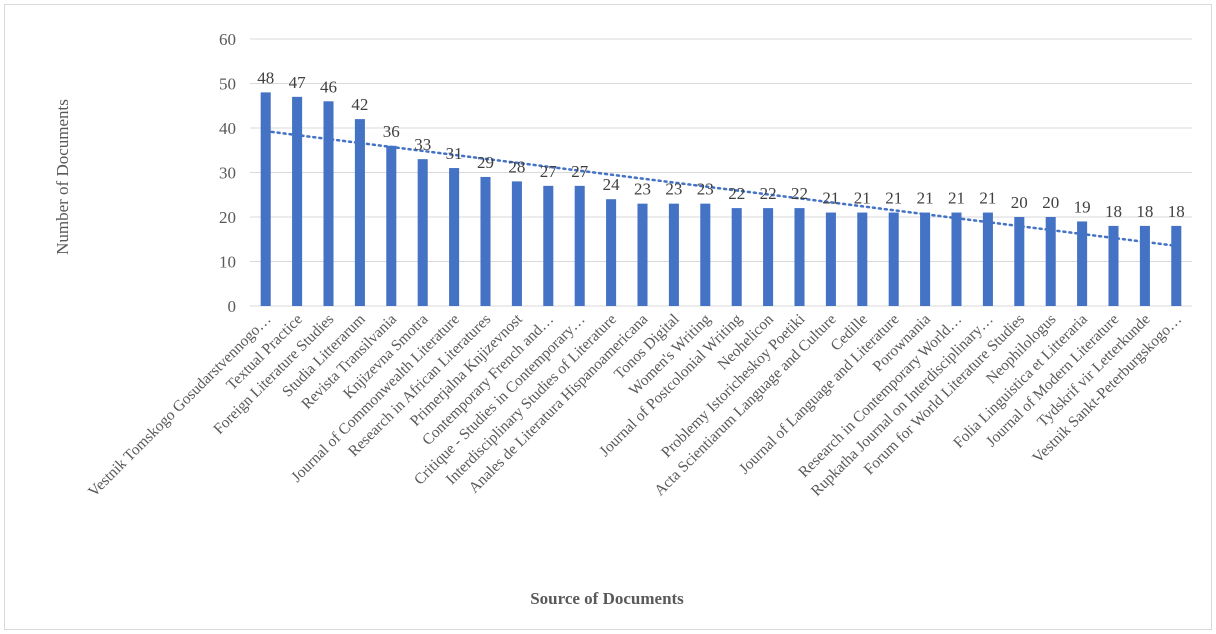 The image size is (1216, 634). I want to click on data-label: 48, so click(265, 77).